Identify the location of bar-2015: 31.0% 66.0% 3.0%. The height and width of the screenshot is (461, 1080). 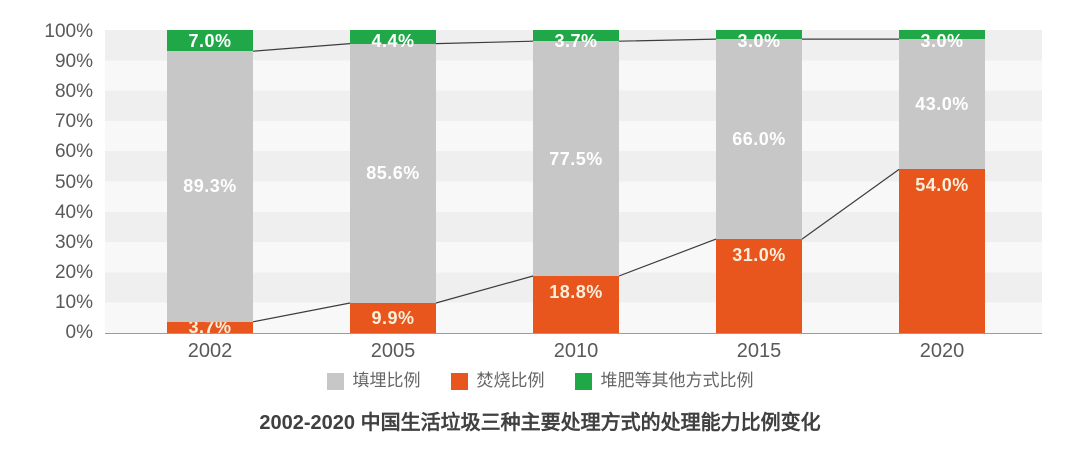
(759, 181).